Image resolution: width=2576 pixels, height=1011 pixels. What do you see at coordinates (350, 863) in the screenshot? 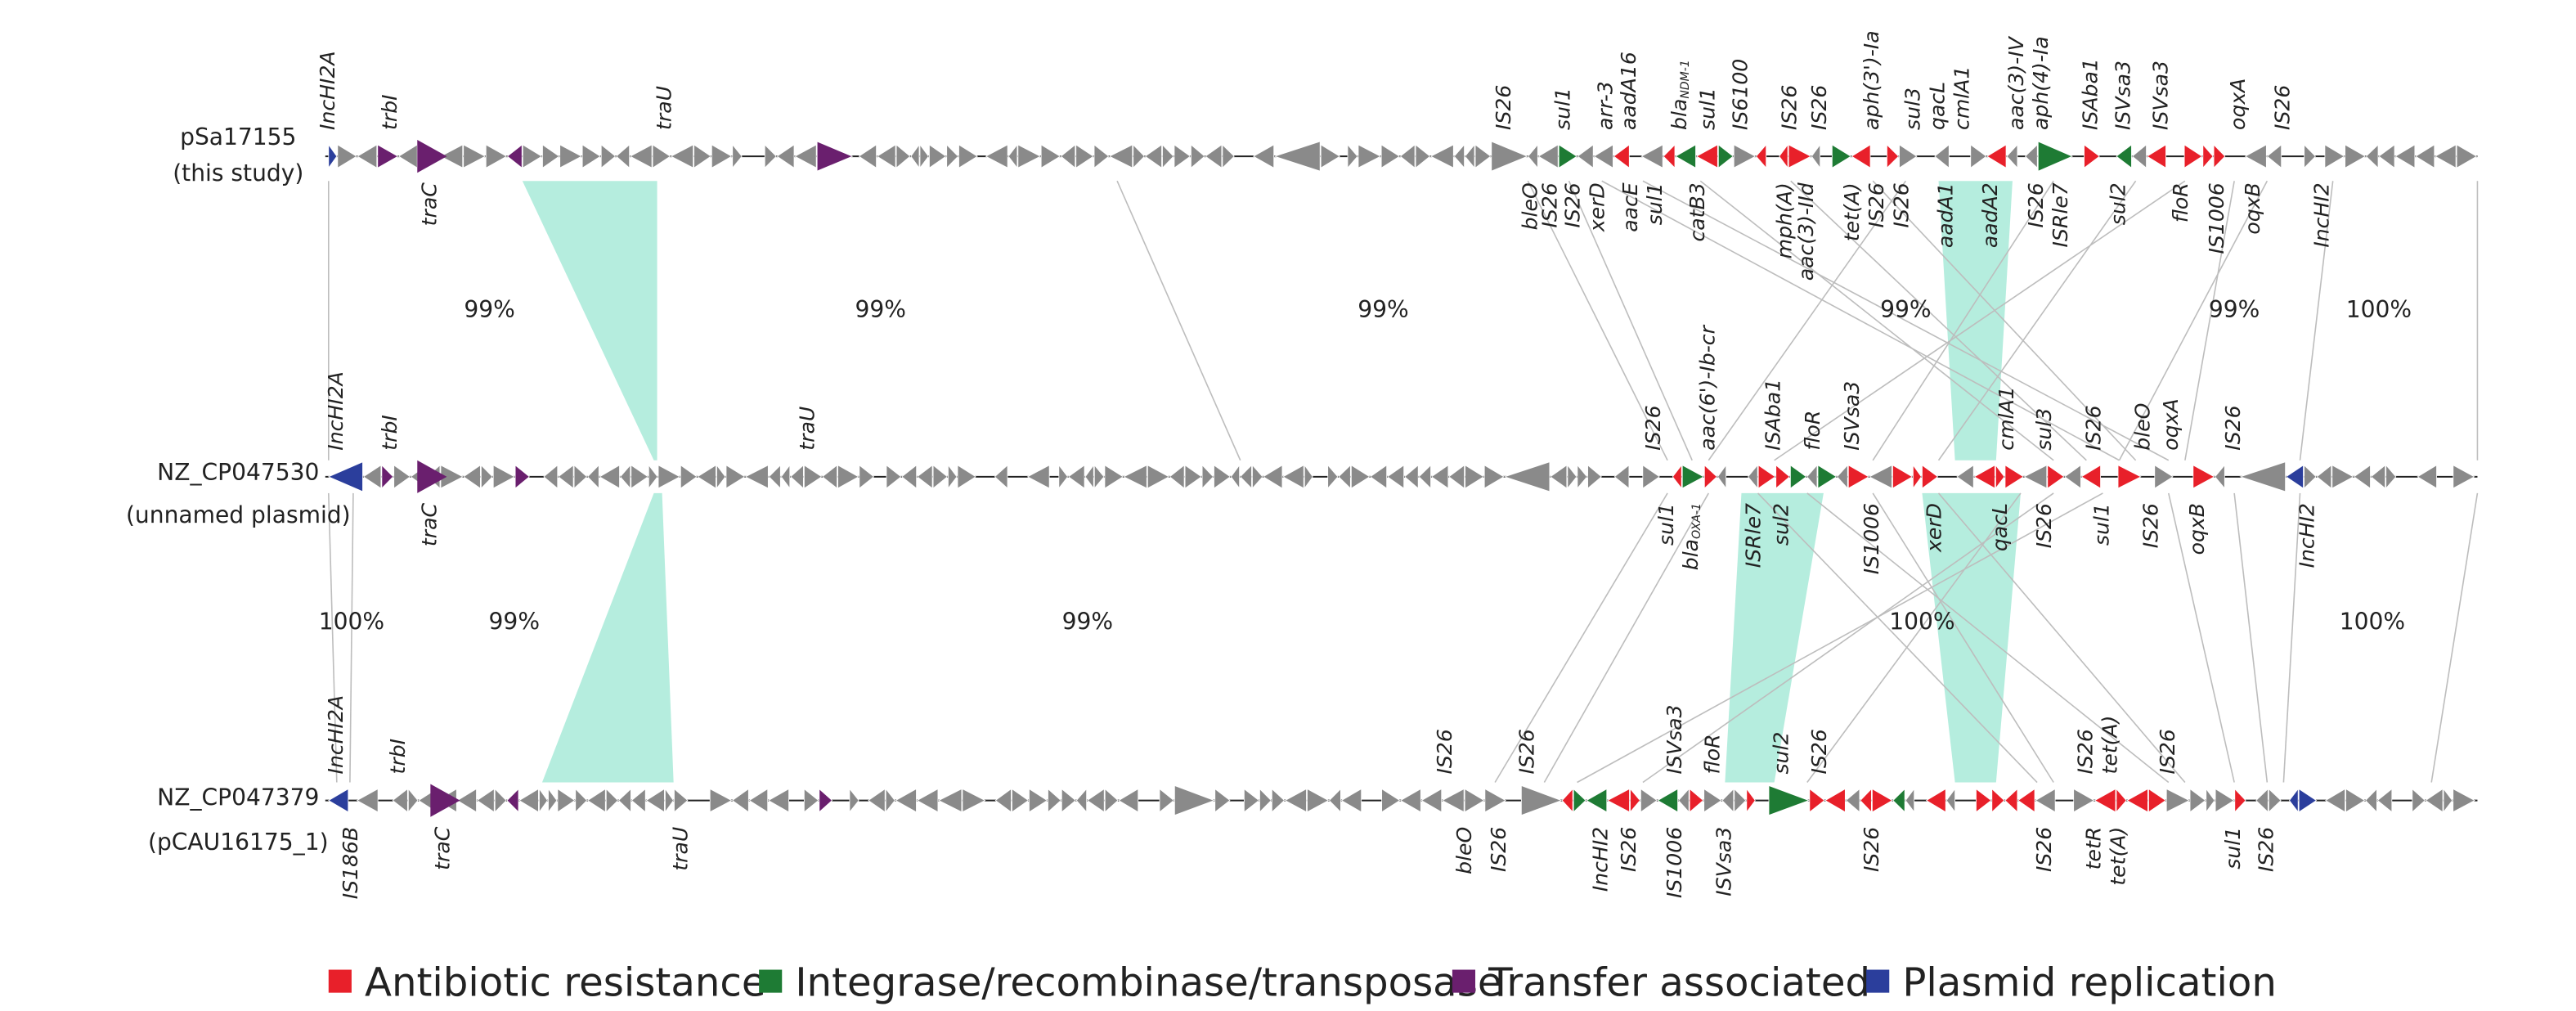
I see `gene-label: IS186B` at bounding box center [350, 863].